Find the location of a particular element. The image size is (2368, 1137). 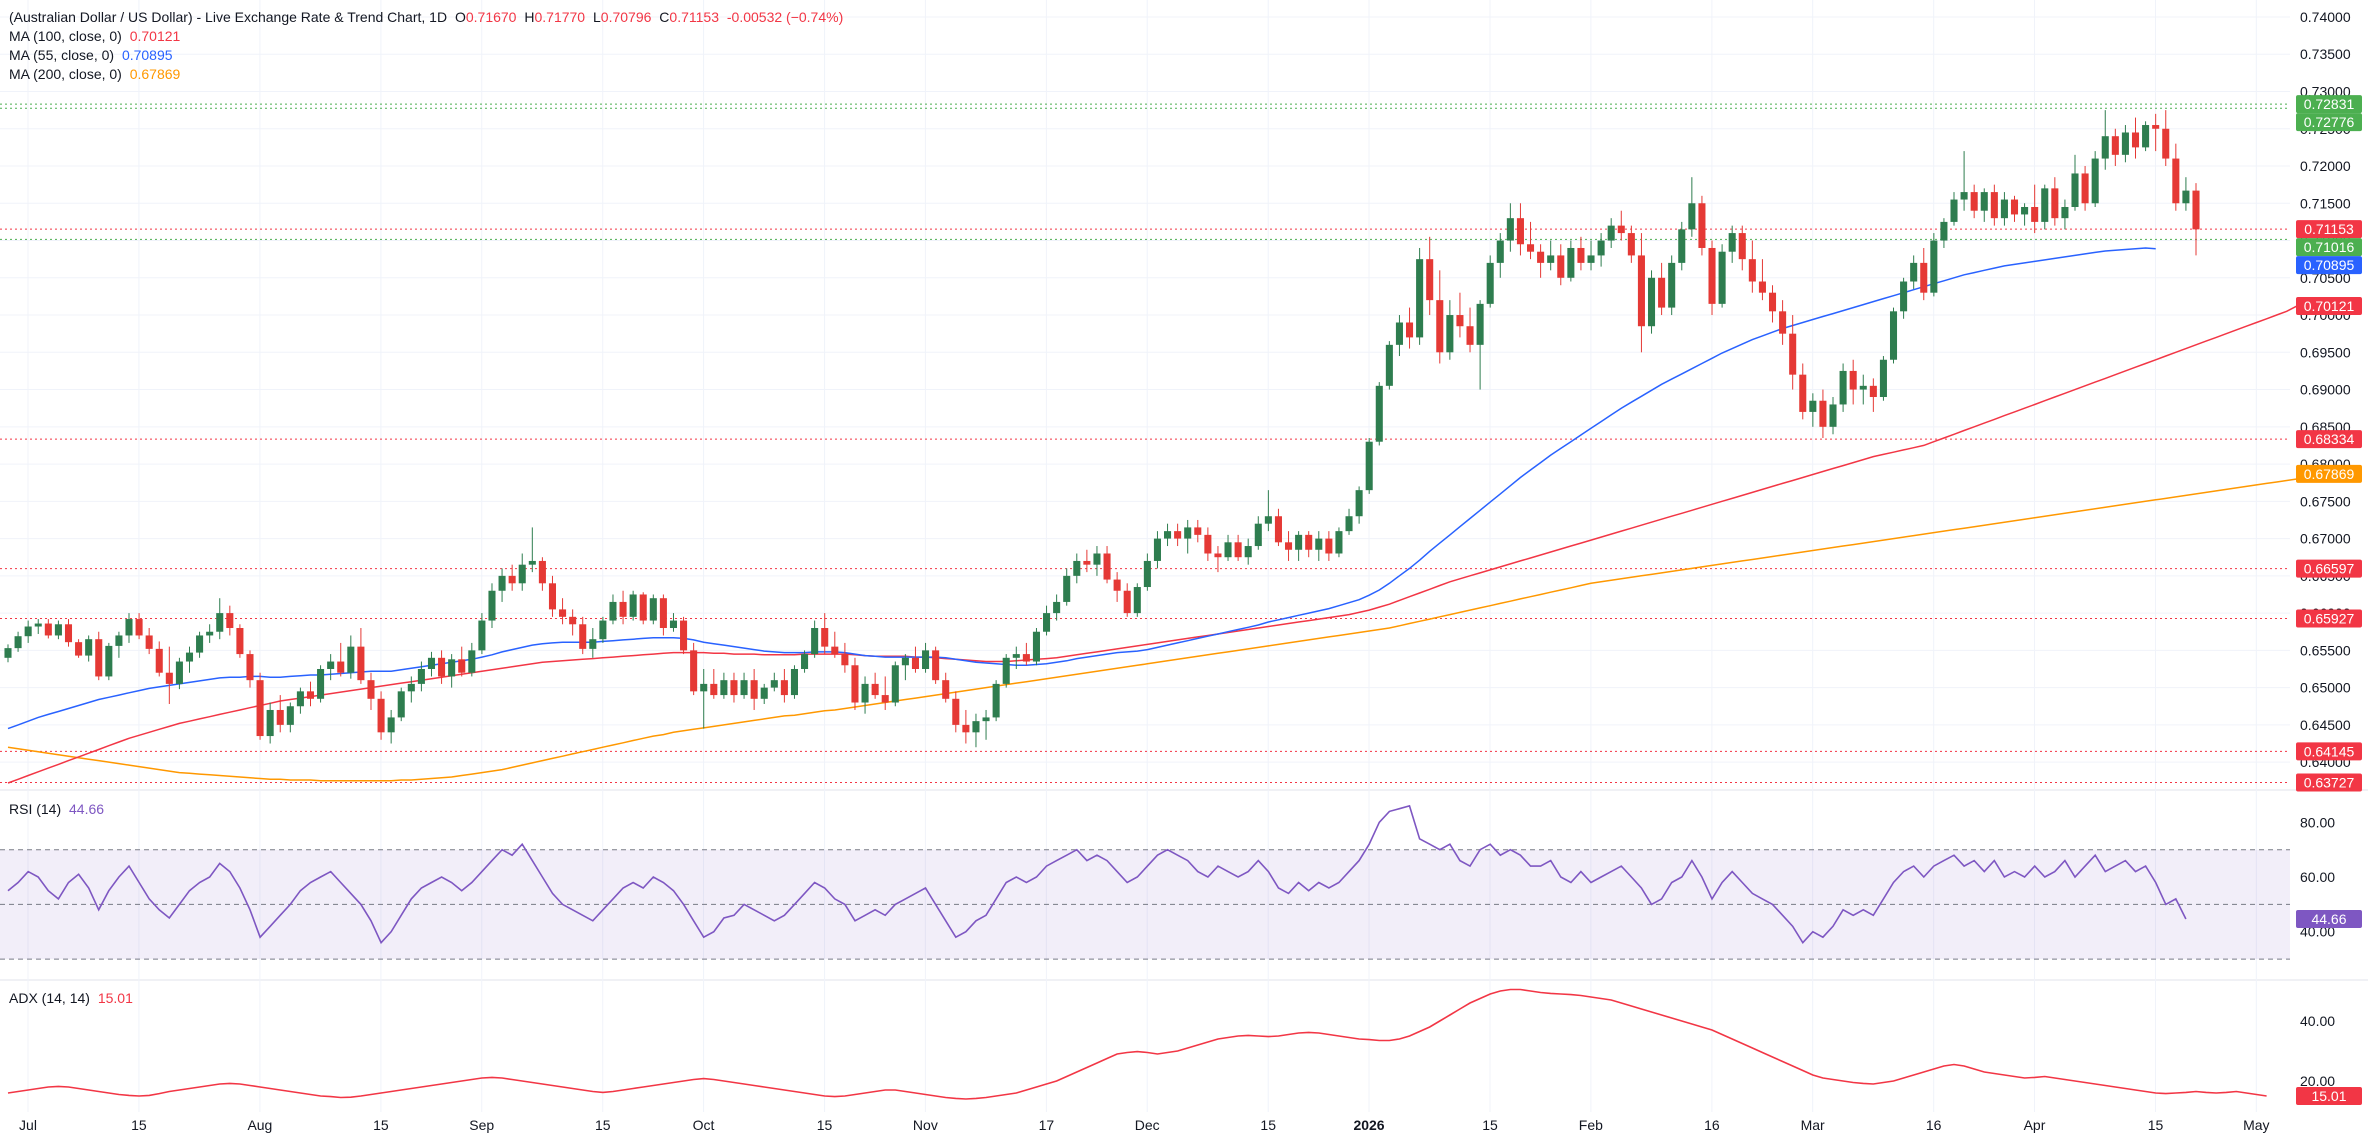

change-value: -0.00532 (−0.74%) is located at coordinates (785, 17).